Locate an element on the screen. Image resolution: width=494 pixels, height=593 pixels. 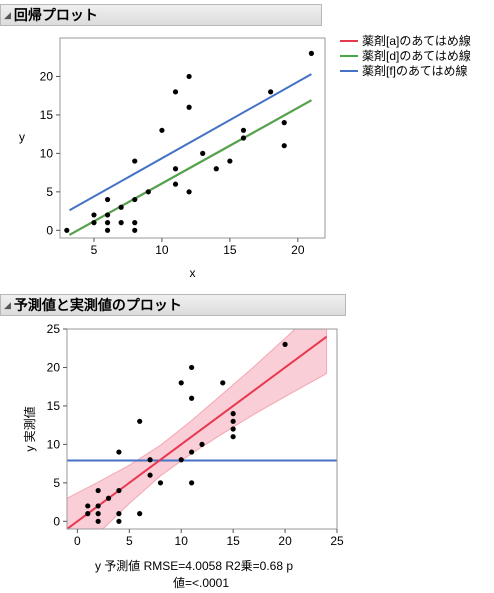
y-axis-label: y 実測値 is located at coordinates (29, 428).